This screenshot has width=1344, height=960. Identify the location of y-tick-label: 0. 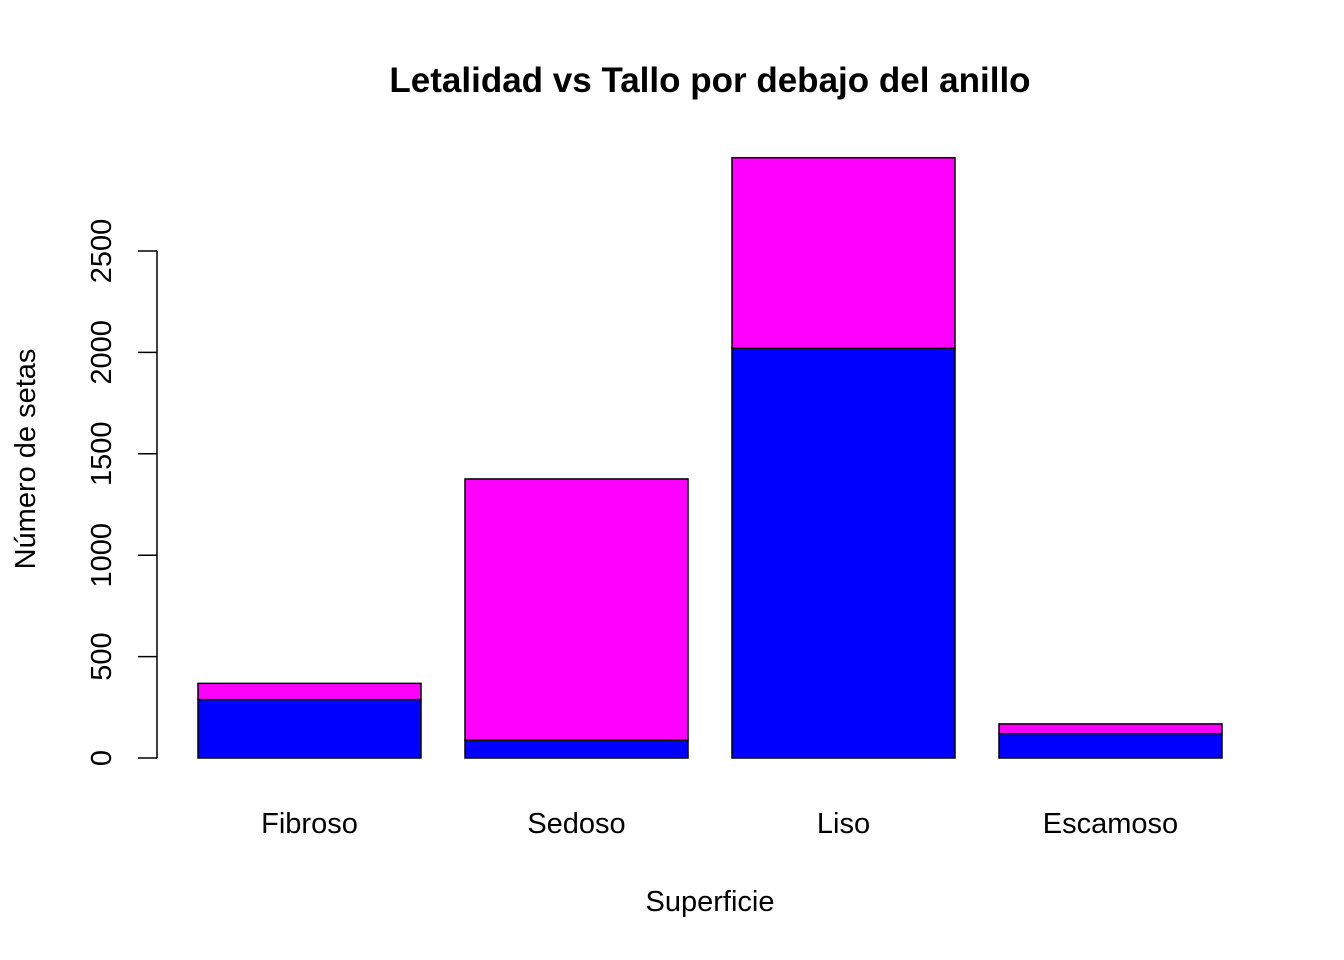
(102, 758).